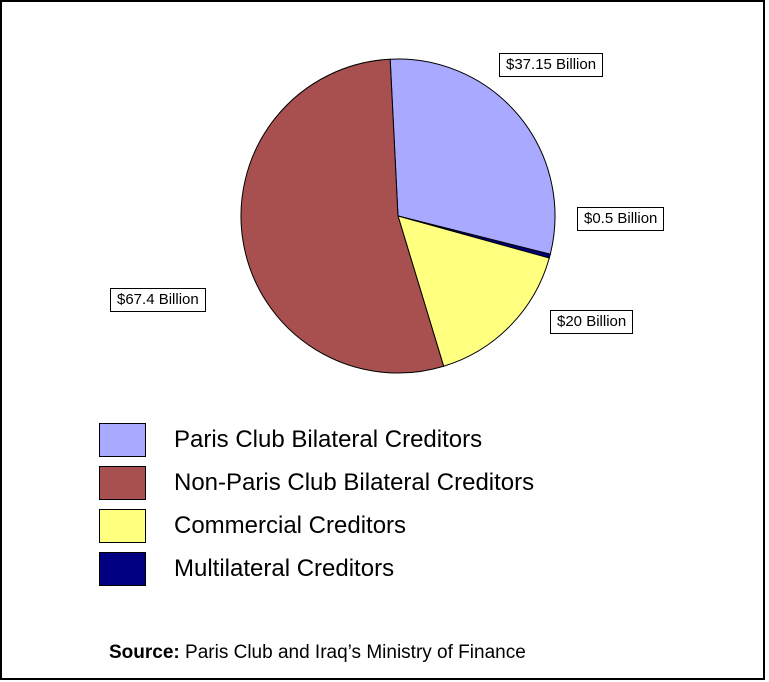 The height and width of the screenshot is (682, 769). What do you see at coordinates (354, 482) in the screenshot?
I see `legend-label-non-paris-club: Non-Paris Club Bilateral Creditors` at bounding box center [354, 482].